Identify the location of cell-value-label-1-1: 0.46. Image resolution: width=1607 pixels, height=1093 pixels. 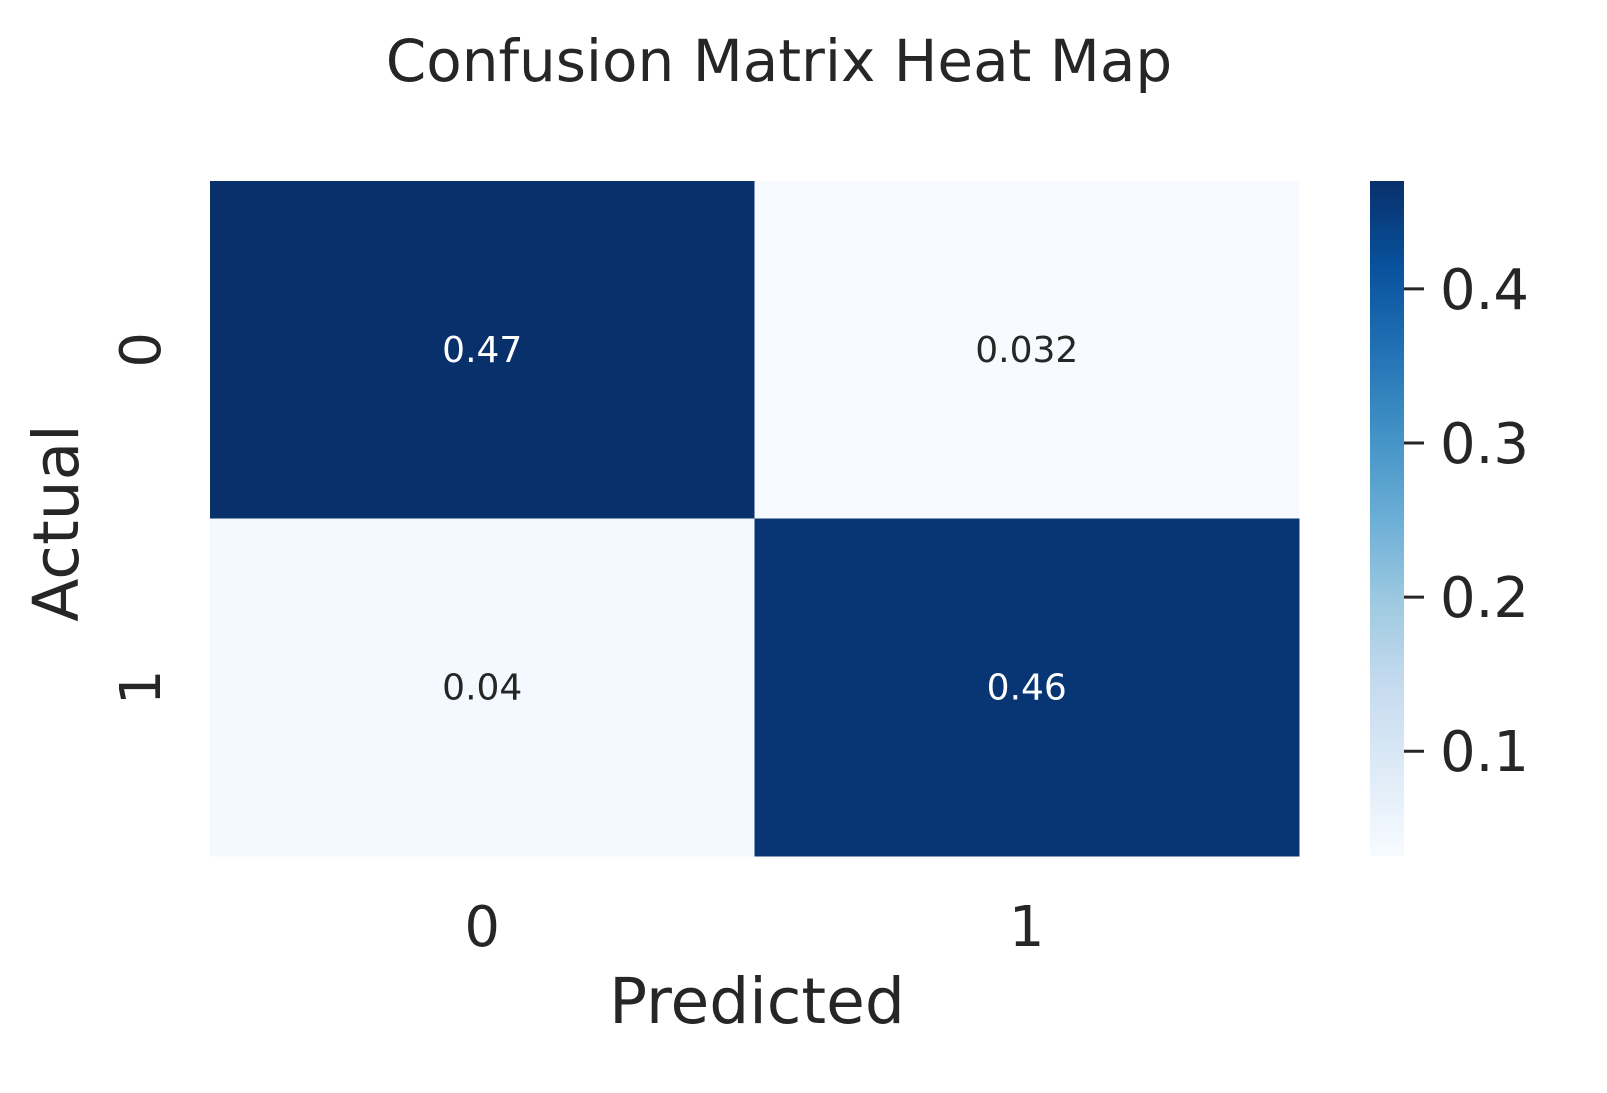
(1027, 687).